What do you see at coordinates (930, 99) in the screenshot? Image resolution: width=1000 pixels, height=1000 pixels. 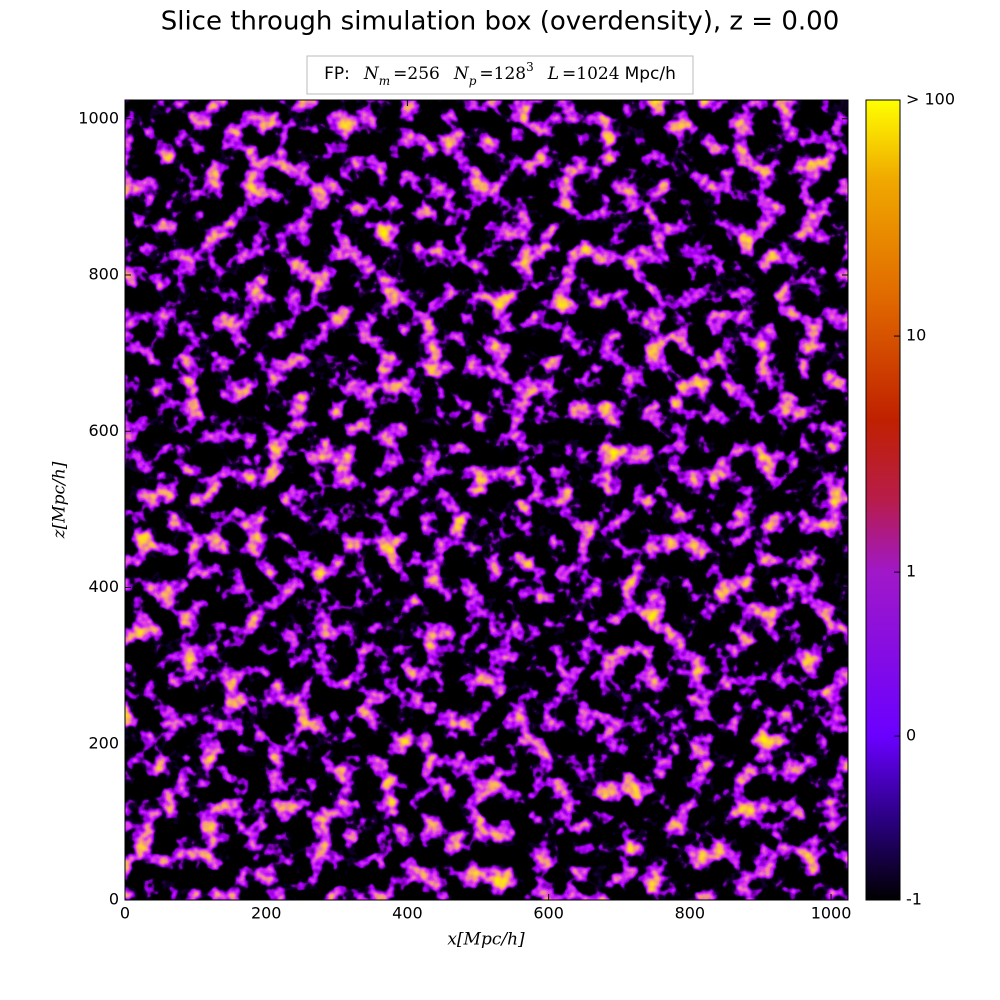 I see `colorbar-tick-label: > 100` at bounding box center [930, 99].